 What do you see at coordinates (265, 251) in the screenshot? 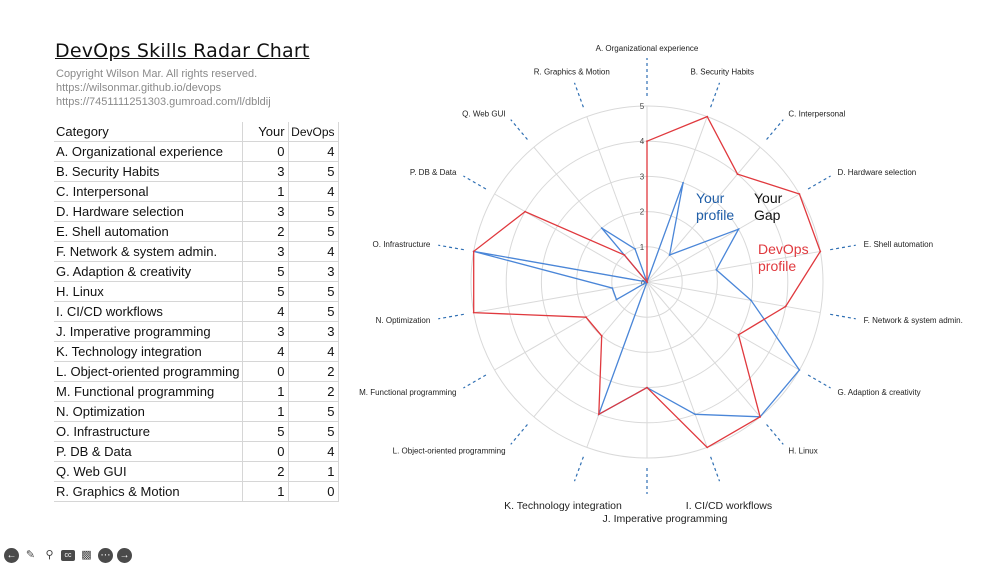
I see `your-score-cell: 3` at bounding box center [265, 251].